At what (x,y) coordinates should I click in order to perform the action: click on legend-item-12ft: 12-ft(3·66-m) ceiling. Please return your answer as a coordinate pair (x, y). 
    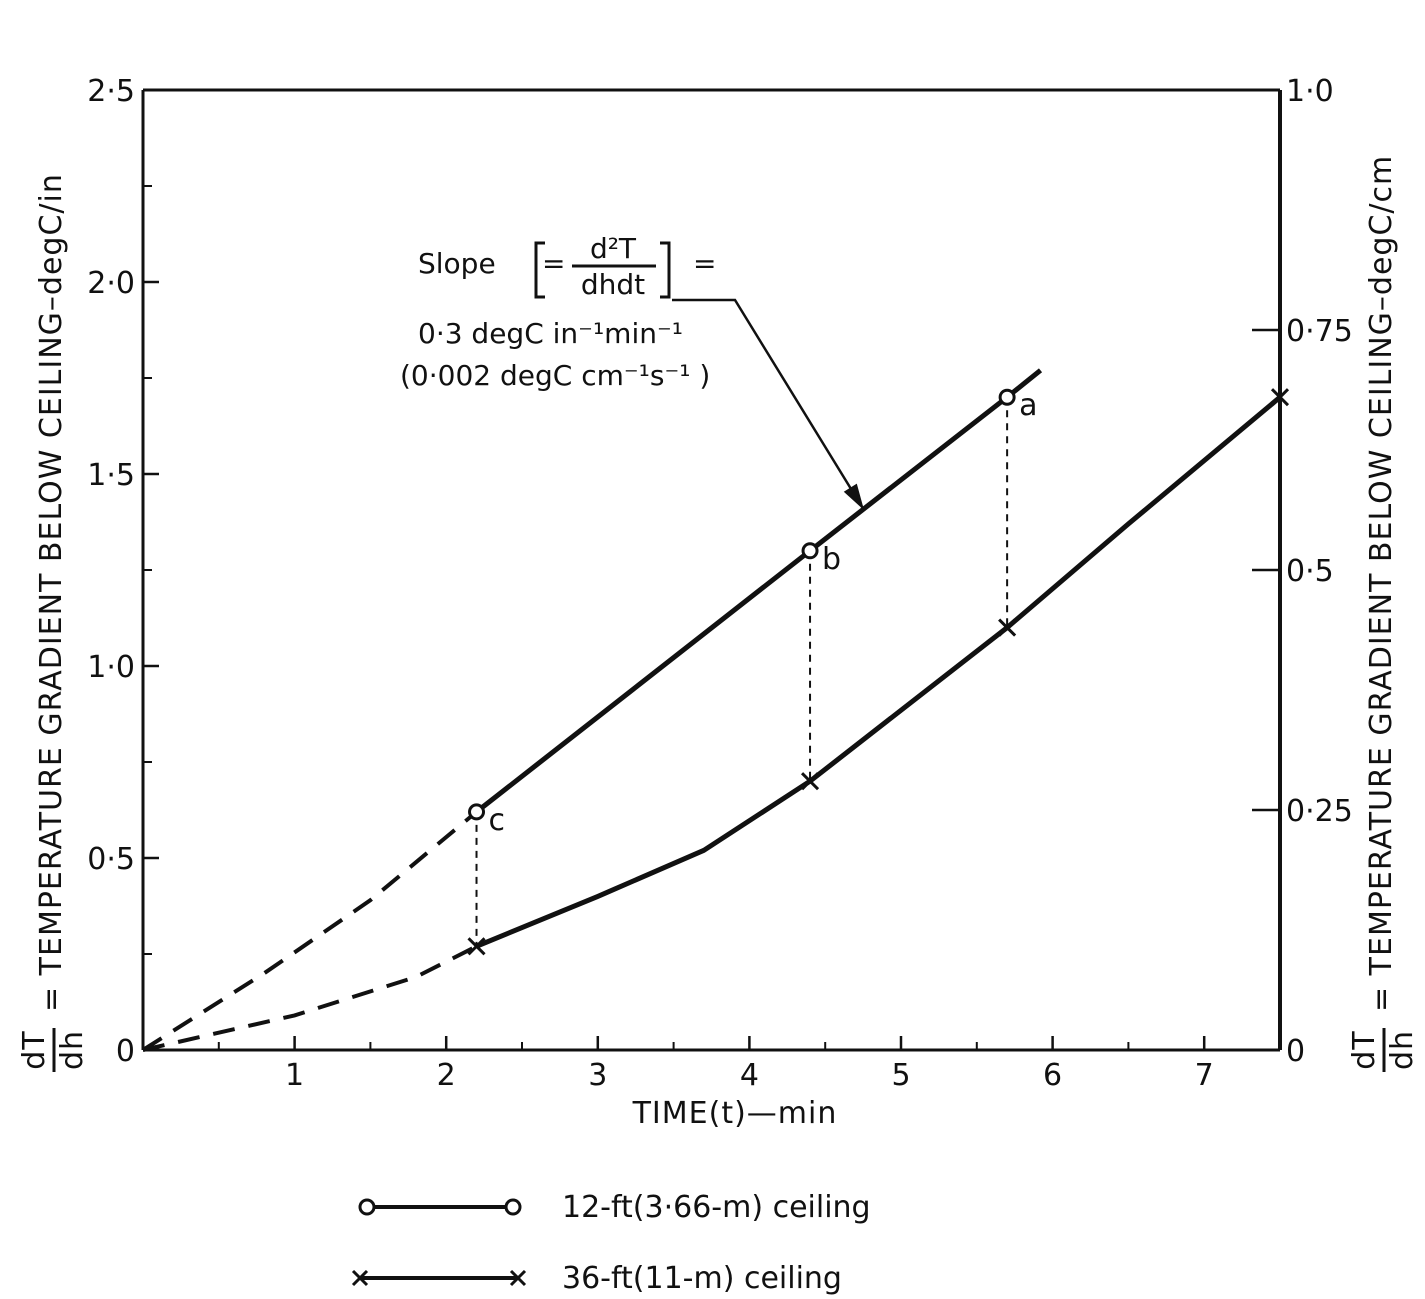
    Looking at the image, I should click on (614, 1207).